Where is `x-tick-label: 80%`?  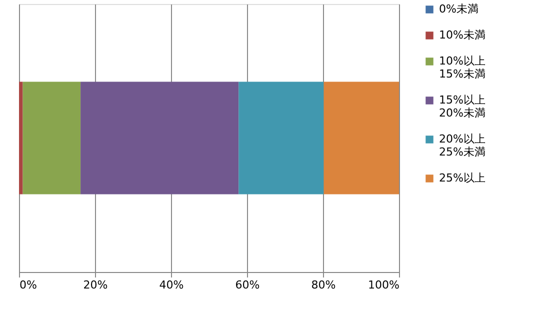 x-tick-label: 80% is located at coordinates (323, 285).